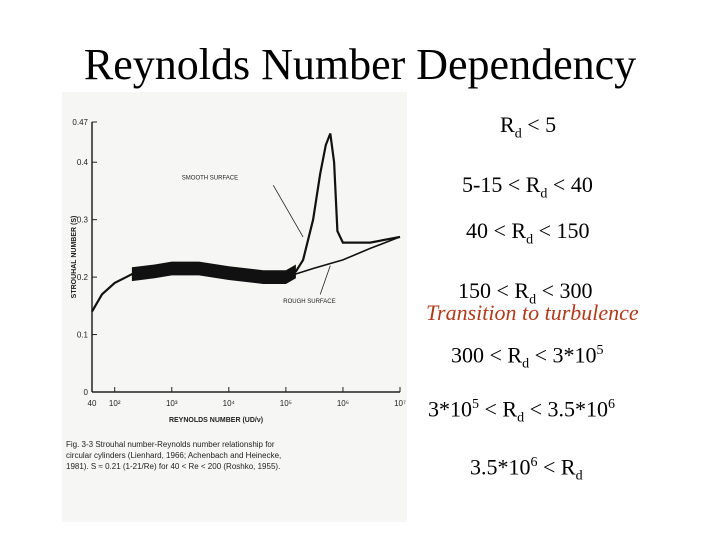 This screenshot has height=540, width=720. Describe the element at coordinates (246, 223) in the screenshot. I see `smooth-surface-series` at that location.